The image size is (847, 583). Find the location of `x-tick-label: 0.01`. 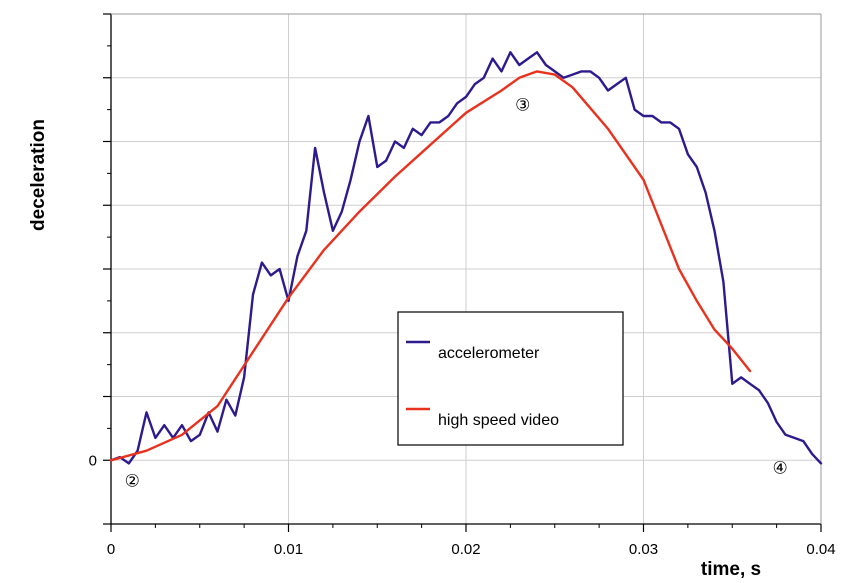

x-tick-label: 0.01 is located at coordinates (288, 549).